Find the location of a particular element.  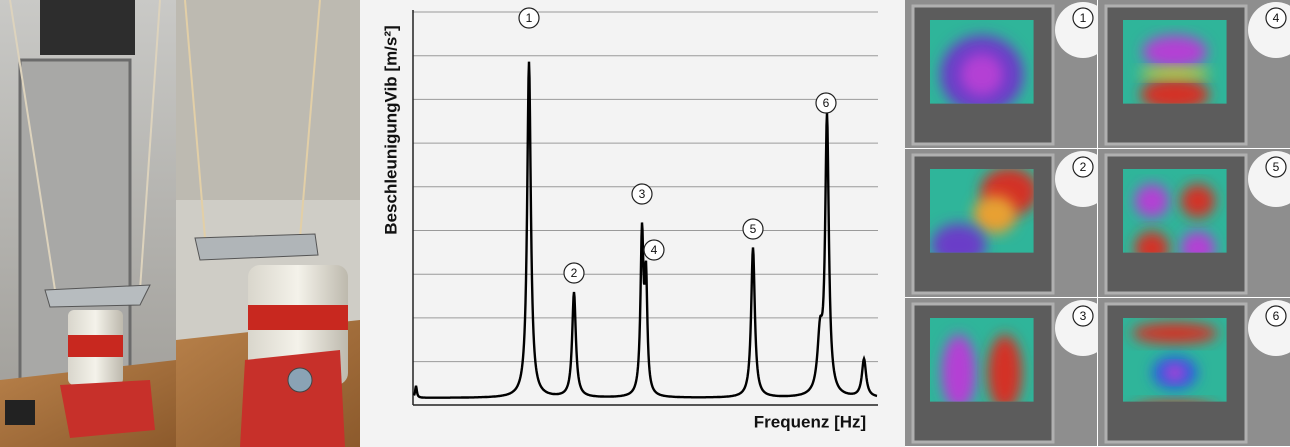

mode-label: 3 is located at coordinates (1083, 316).